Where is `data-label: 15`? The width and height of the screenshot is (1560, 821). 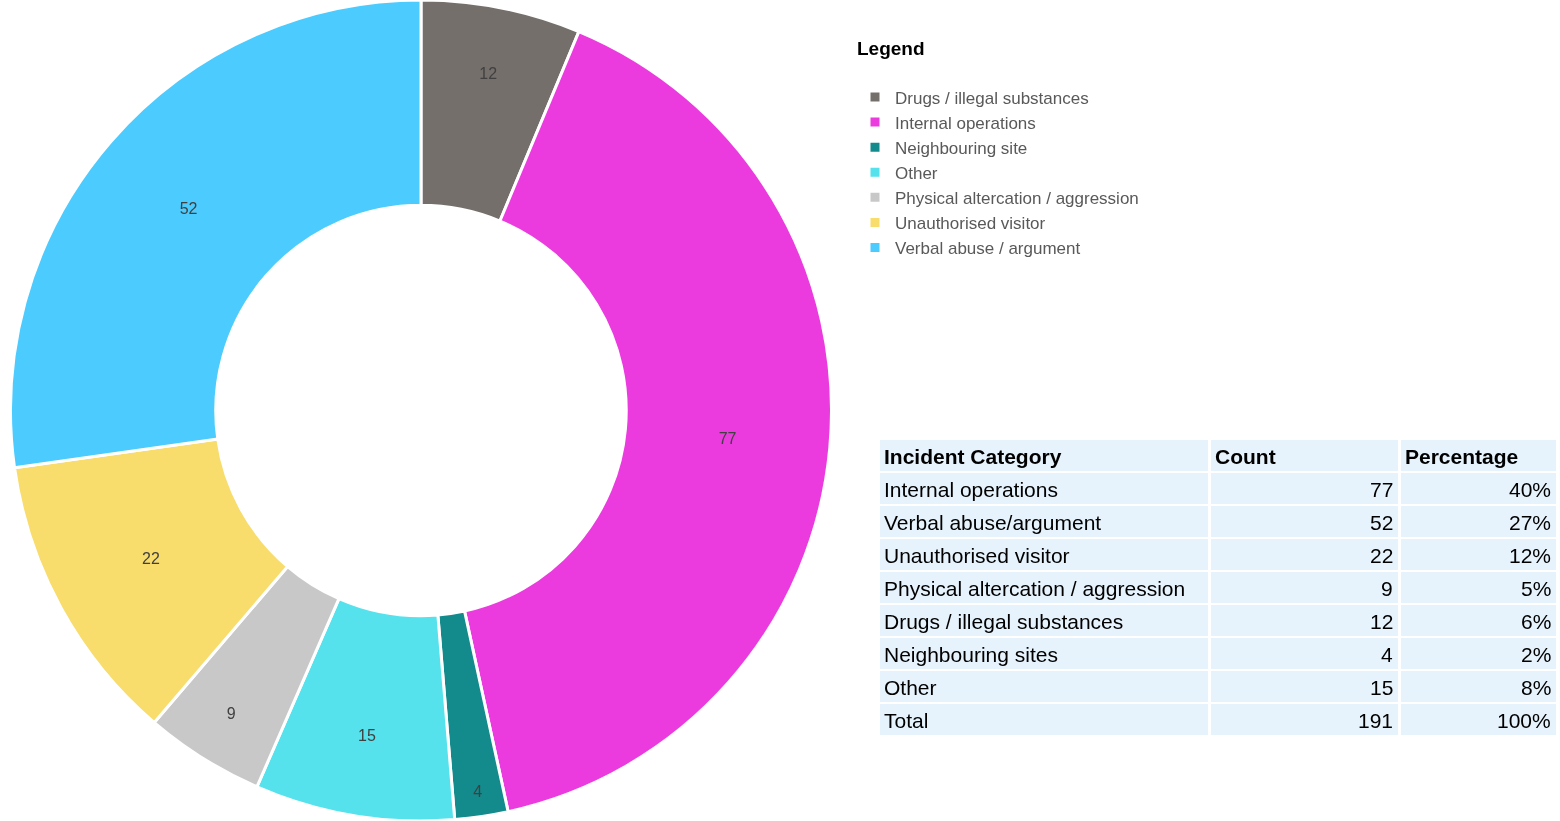 data-label: 15 is located at coordinates (367, 736).